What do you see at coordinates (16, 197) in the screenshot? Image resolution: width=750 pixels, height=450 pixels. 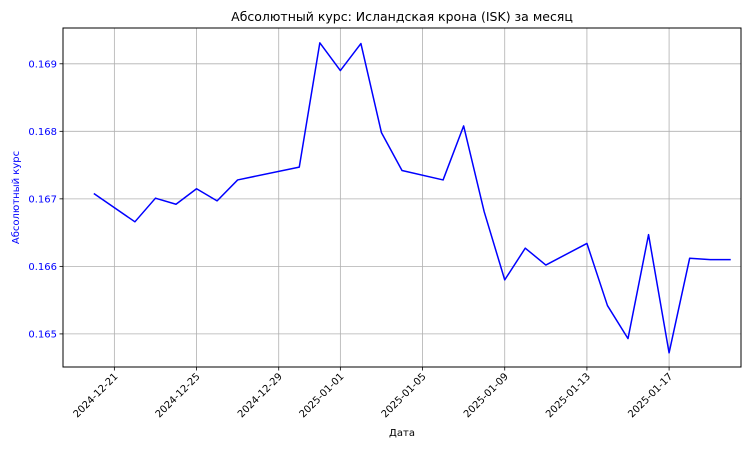 I see `y-axis-label: Абсолютный курс` at bounding box center [16, 197].